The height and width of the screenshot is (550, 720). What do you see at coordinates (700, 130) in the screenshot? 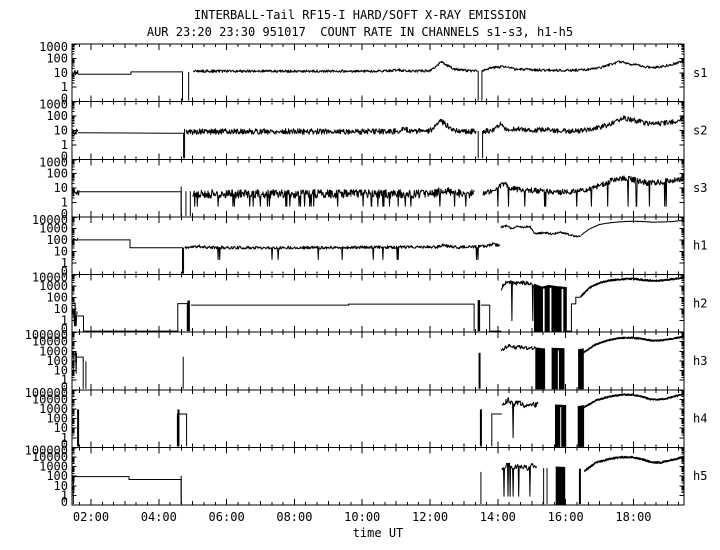
I see `channel-label-s2: s2` at bounding box center [700, 130].